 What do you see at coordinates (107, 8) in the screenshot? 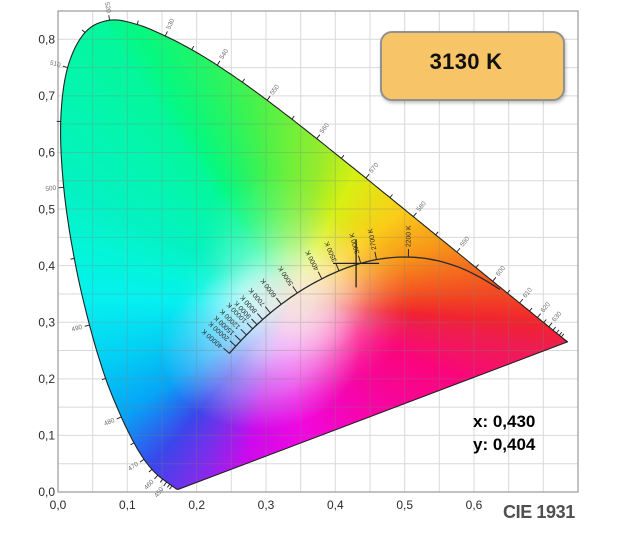
I see `svg-text: 520` at bounding box center [107, 8].